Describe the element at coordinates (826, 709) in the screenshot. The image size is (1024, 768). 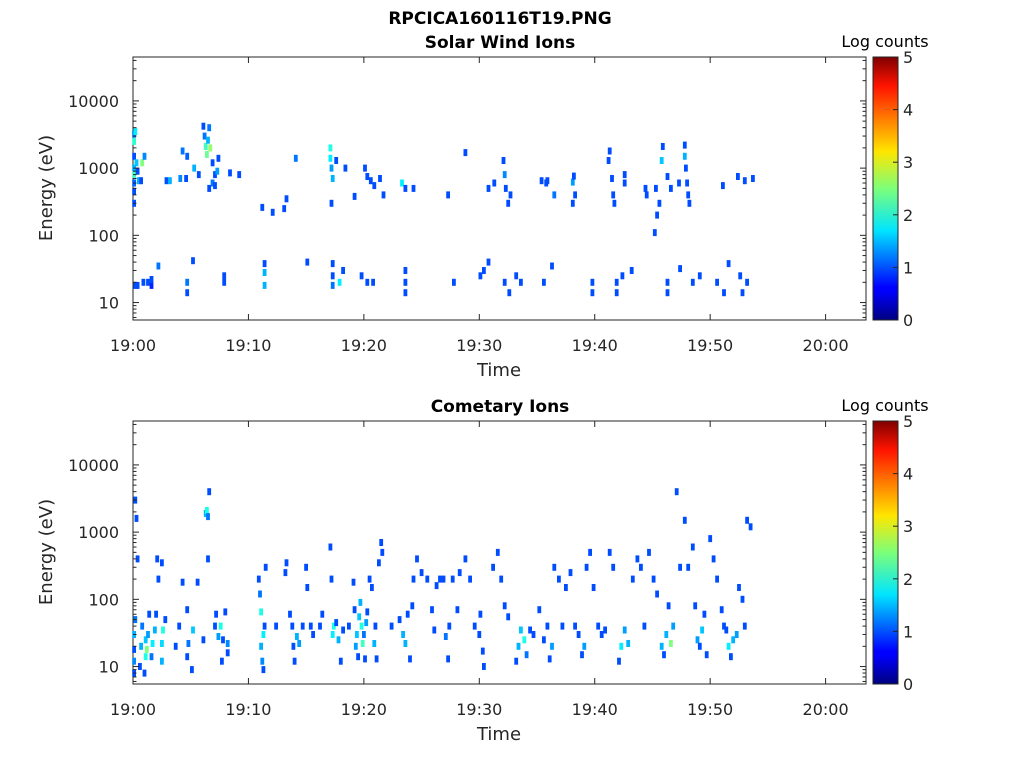
I see `x-tick-label: 20:00` at that location.